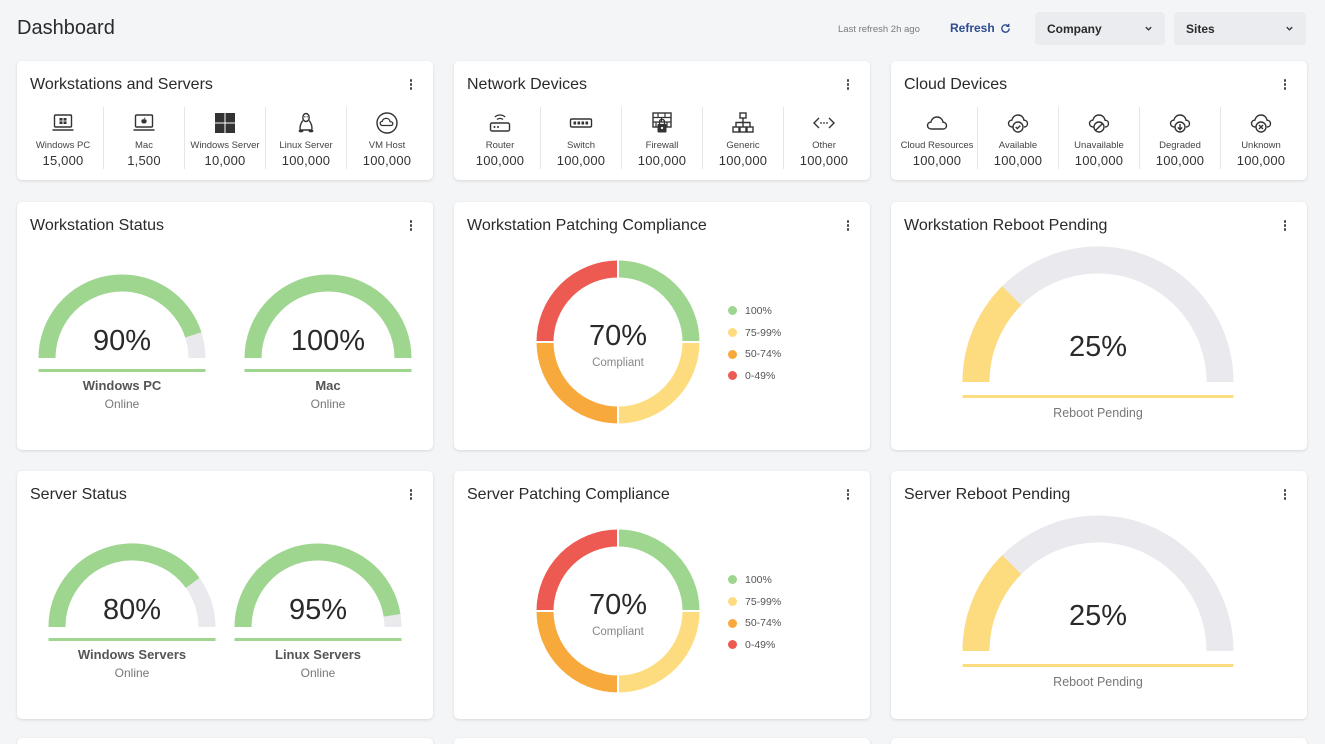  What do you see at coordinates (63, 160) in the screenshot?
I see `device-count: 15,000` at bounding box center [63, 160].